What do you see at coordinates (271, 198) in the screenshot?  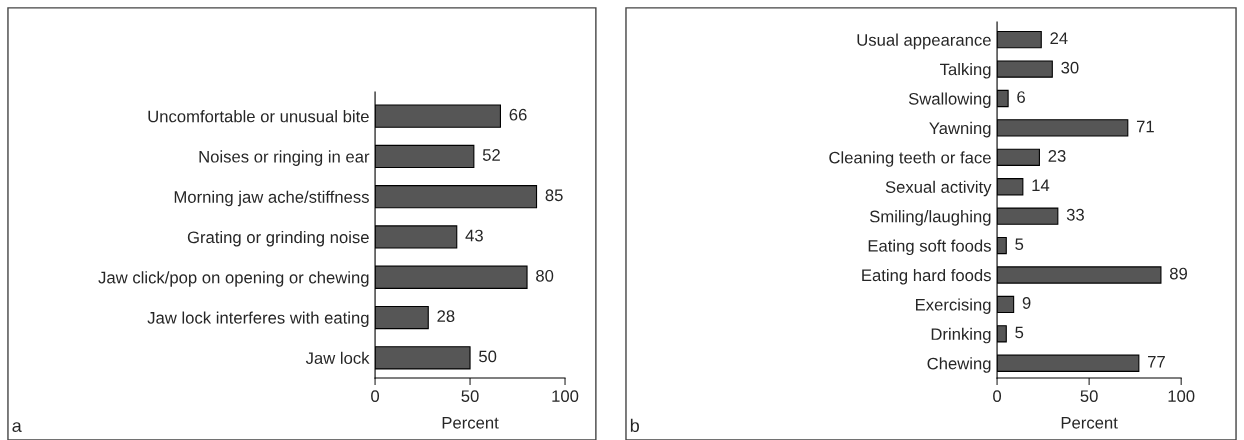 I see `y-tick-label: Morning jaw ache/stiffness` at bounding box center [271, 198].